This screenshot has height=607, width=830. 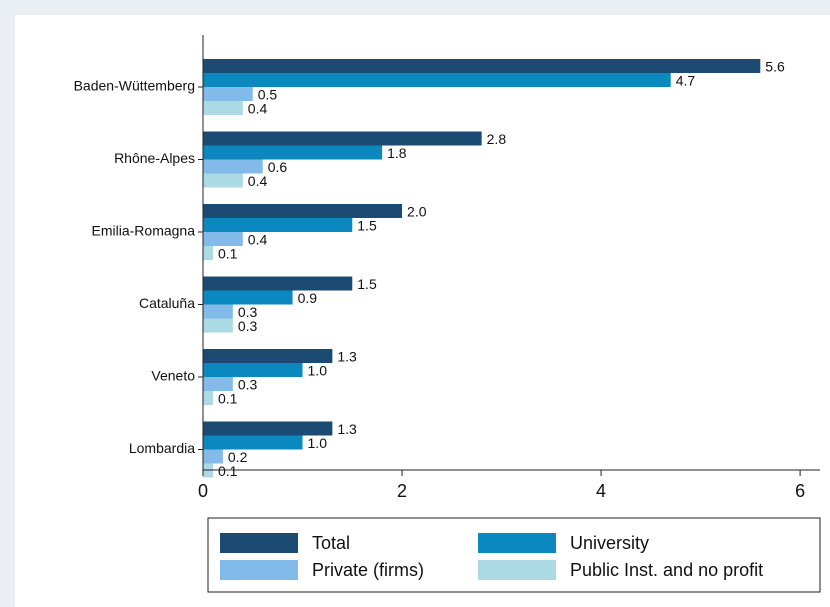 What do you see at coordinates (167, 303) in the screenshot?
I see `y-tick-label: Cataluña` at bounding box center [167, 303].